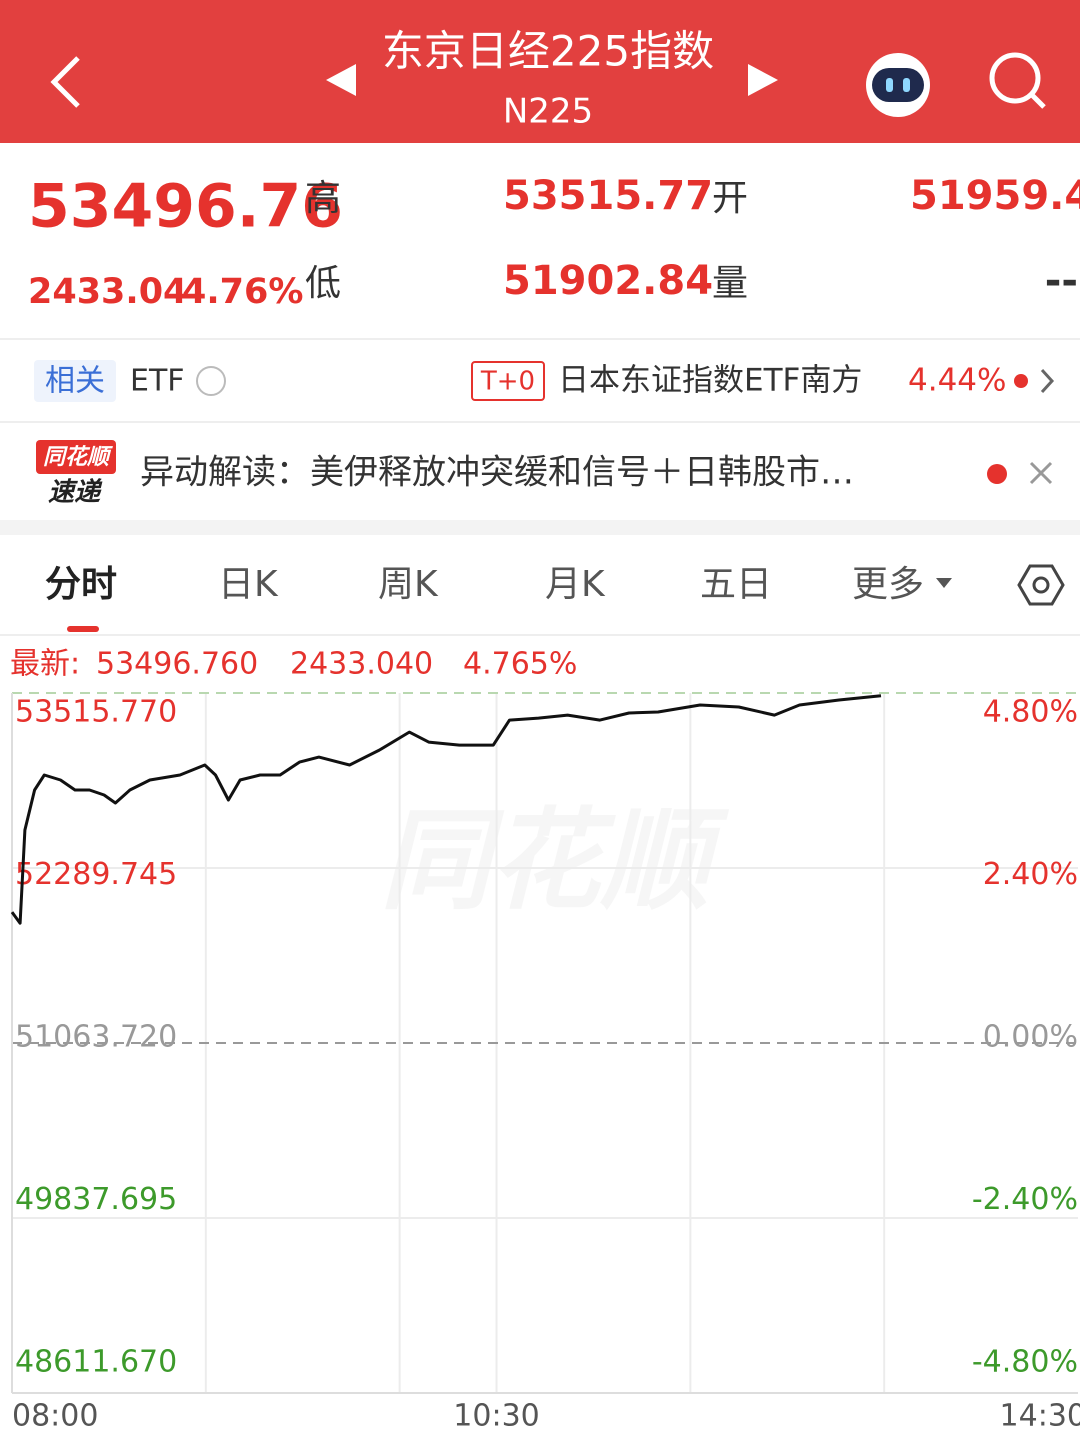  Describe the element at coordinates (608, 281) in the screenshot. I see `field-value: 51902.84` at that location.